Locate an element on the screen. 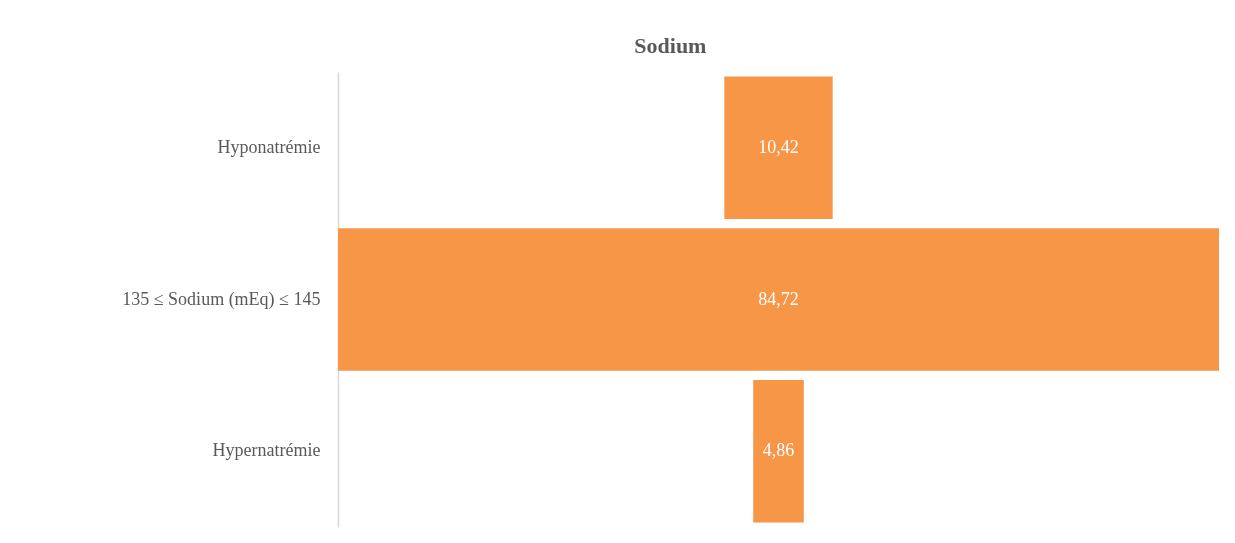  category-label: Hyponatrémie is located at coordinates (269, 146).